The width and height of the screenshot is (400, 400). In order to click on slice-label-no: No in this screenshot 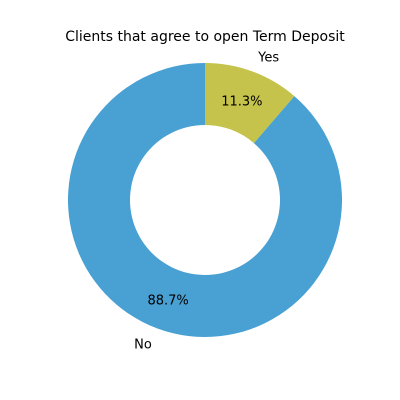, I will do `click(143, 344)`.